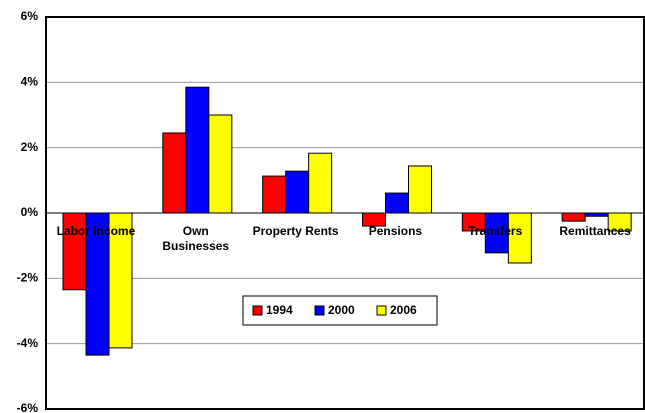 This screenshot has width=645, height=413. I want to click on legend-label: 2000, so click(341, 310).